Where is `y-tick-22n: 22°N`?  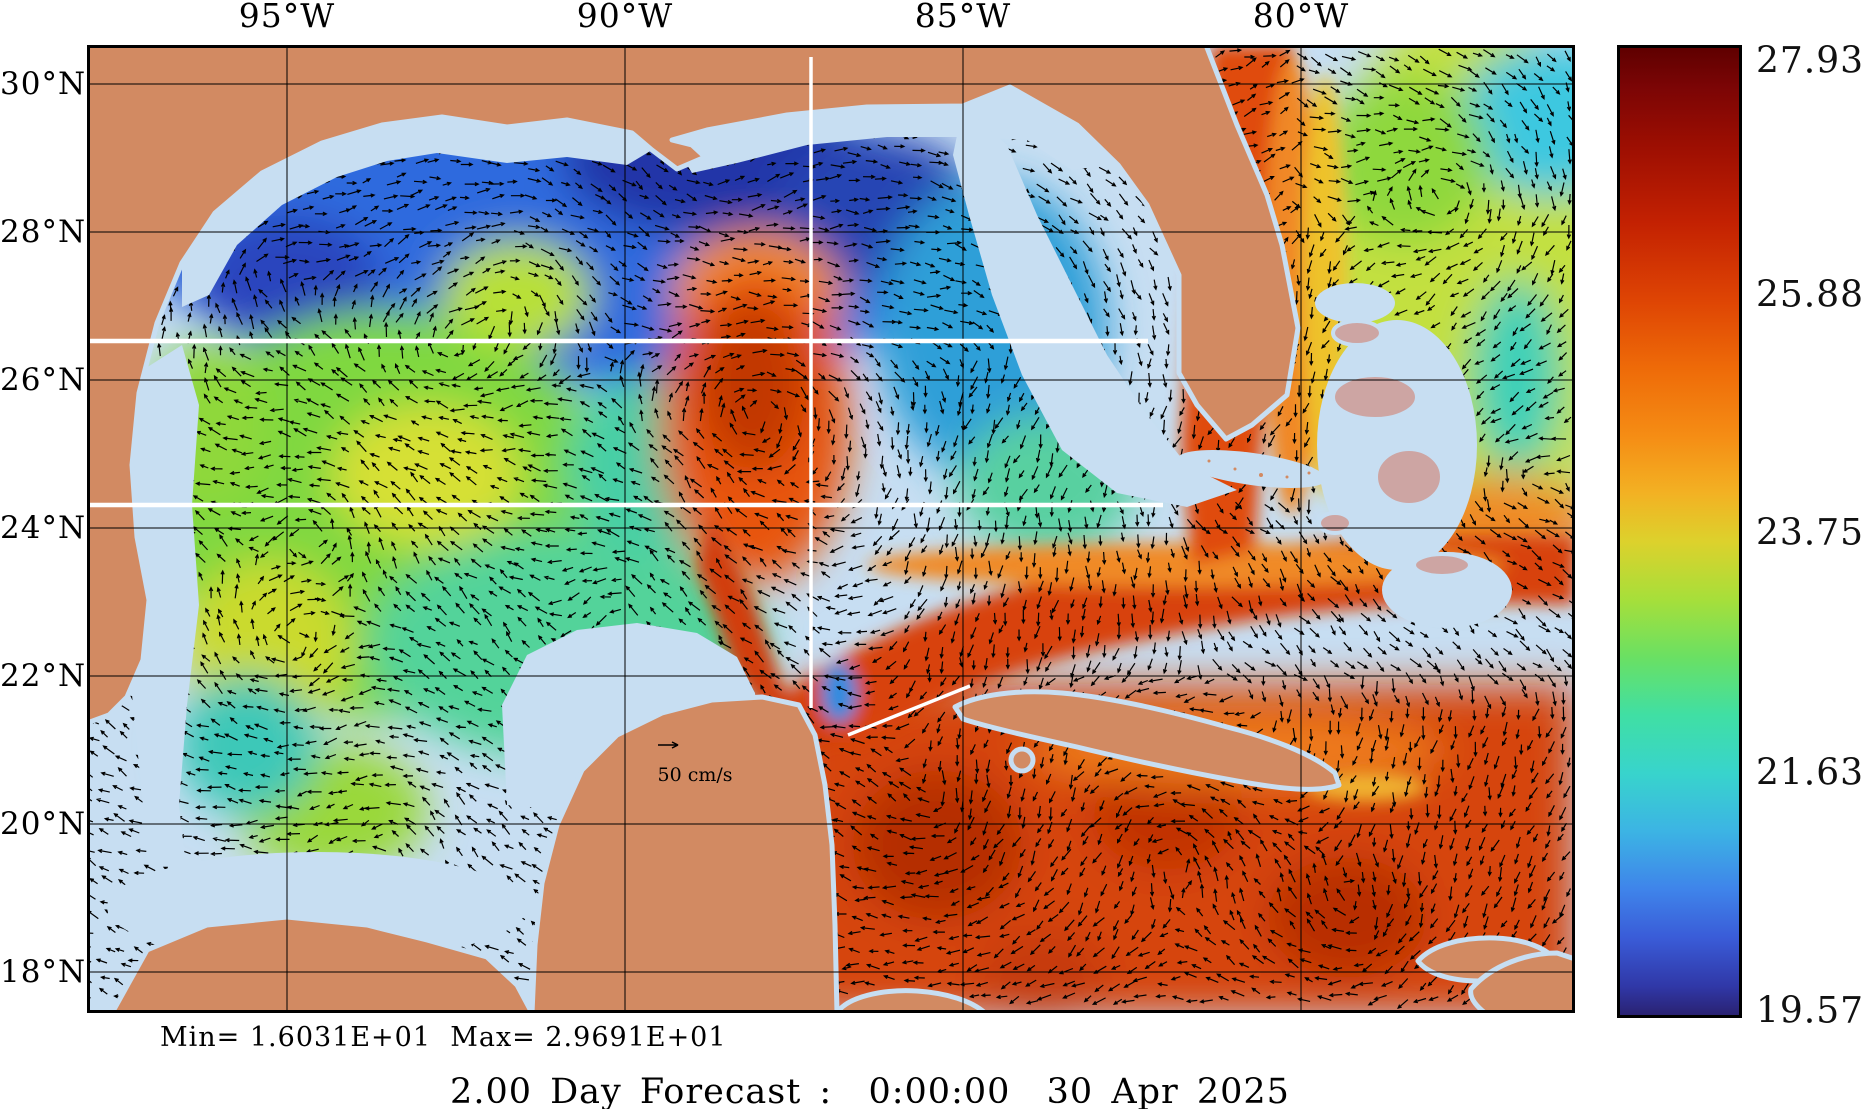 y-tick-22n: 22°N is located at coordinates (43, 676).